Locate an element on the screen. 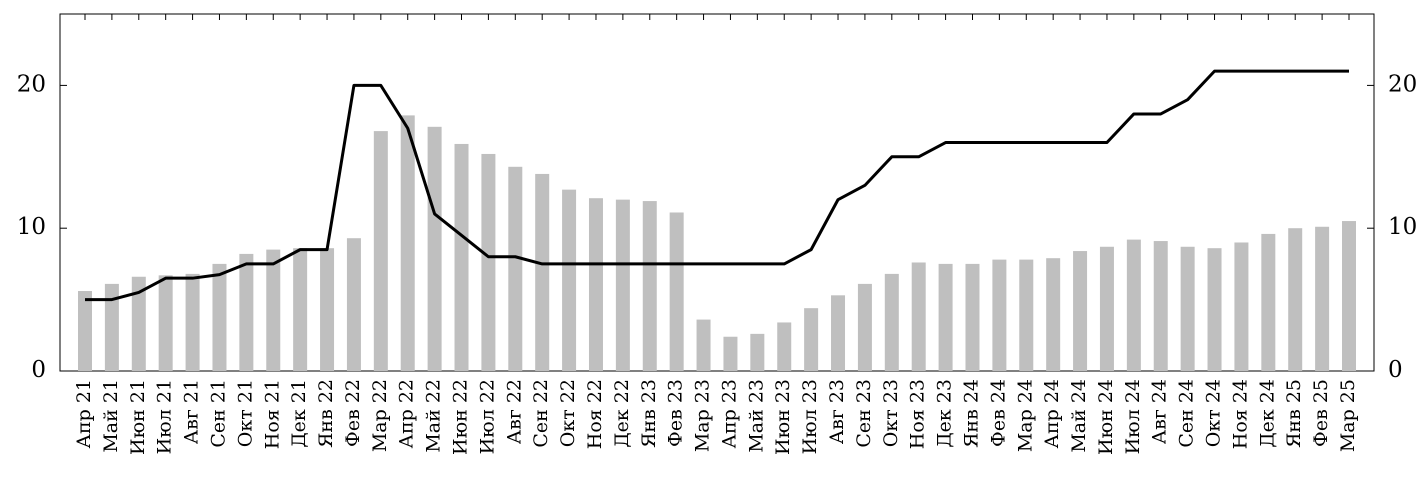 This screenshot has width=1426, height=493. y-tick-label: 10 is located at coordinates (31, 227).